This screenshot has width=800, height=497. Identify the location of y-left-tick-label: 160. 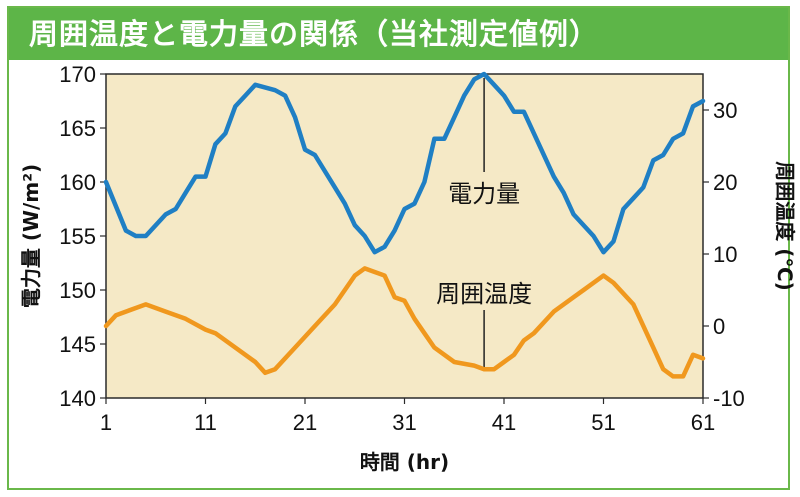
(77, 182).